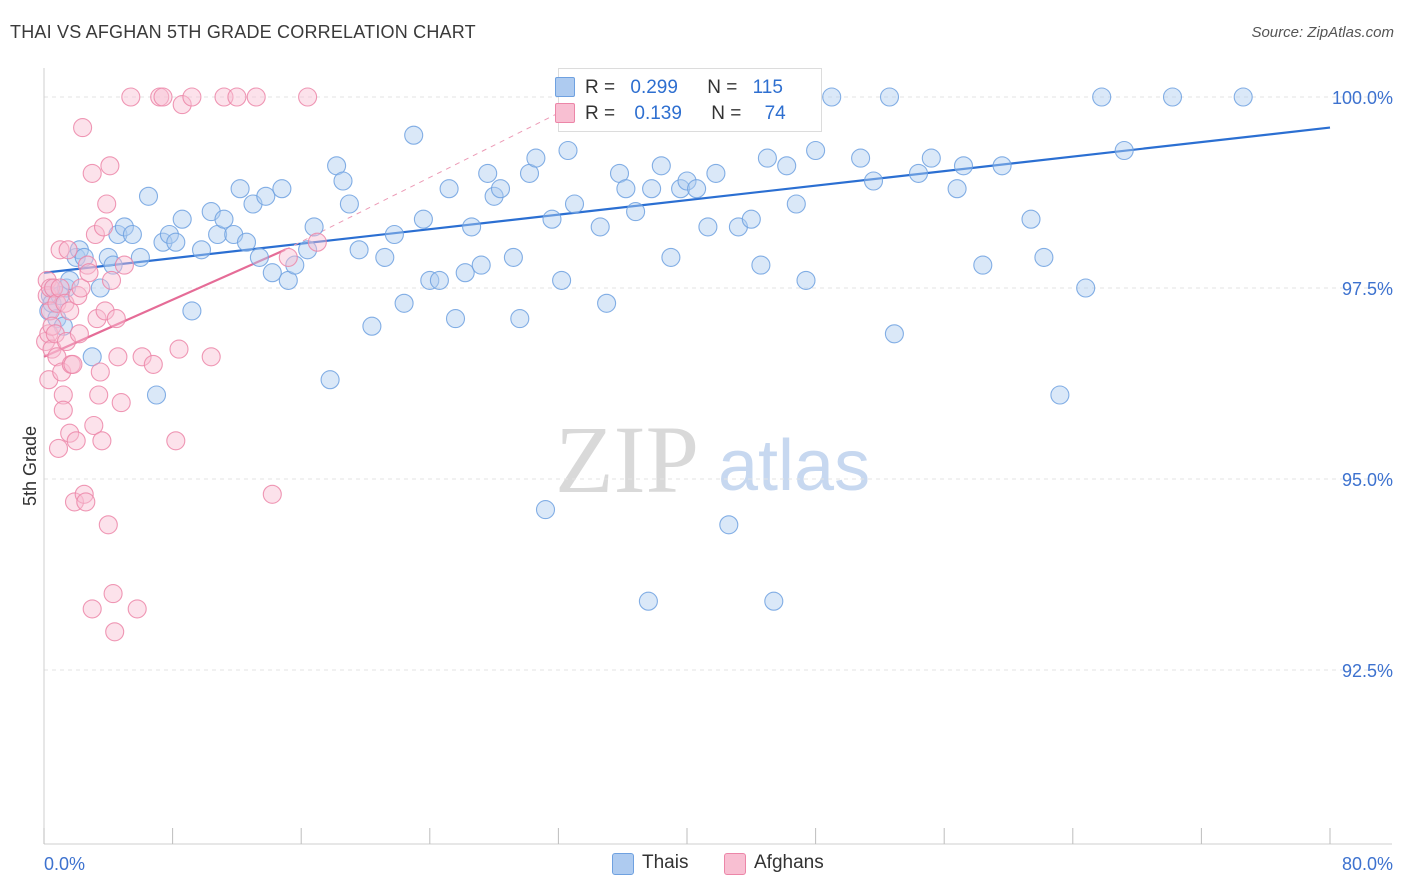 The image size is (1406, 892). What do you see at coordinates (164, 303) in the screenshot?
I see `afghan-trend-line` at bounding box center [164, 303].